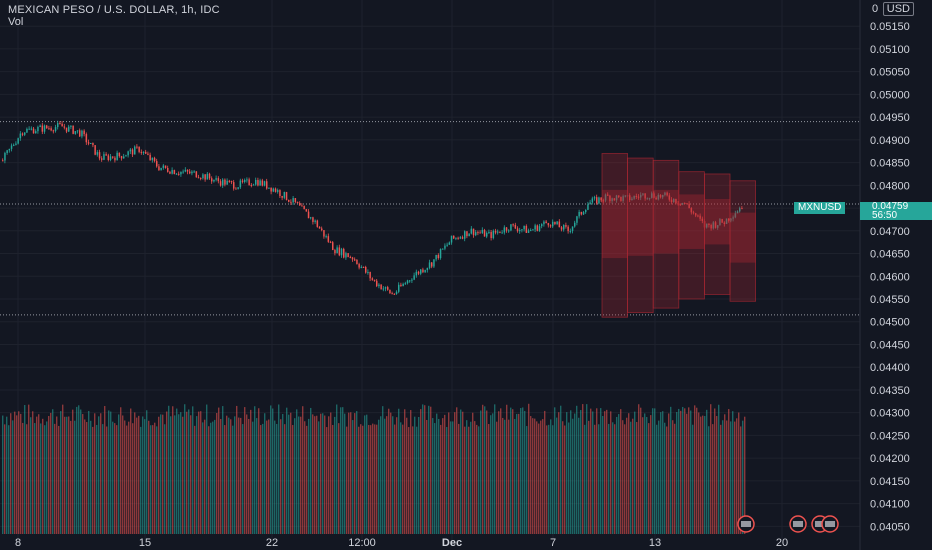  What do you see at coordinates (890, 277) in the screenshot?
I see `y-tick-label: 0.04600` at bounding box center [890, 277].